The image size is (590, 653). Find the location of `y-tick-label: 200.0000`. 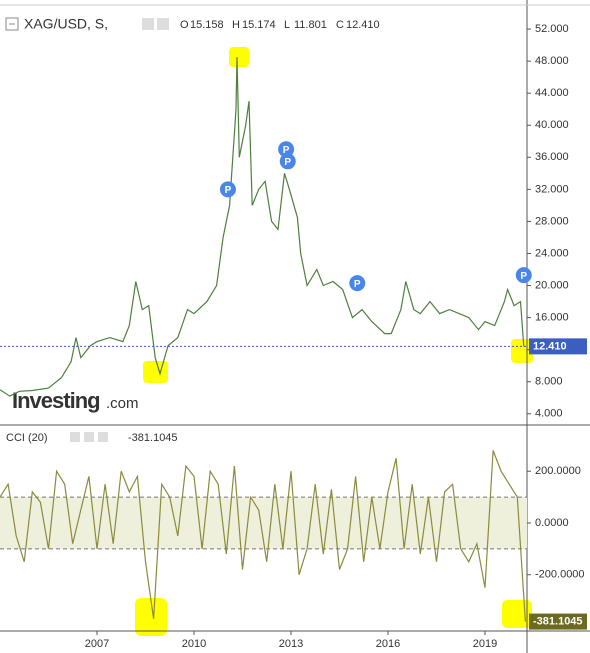

y-tick-label: 200.0000 is located at coordinates (558, 471).